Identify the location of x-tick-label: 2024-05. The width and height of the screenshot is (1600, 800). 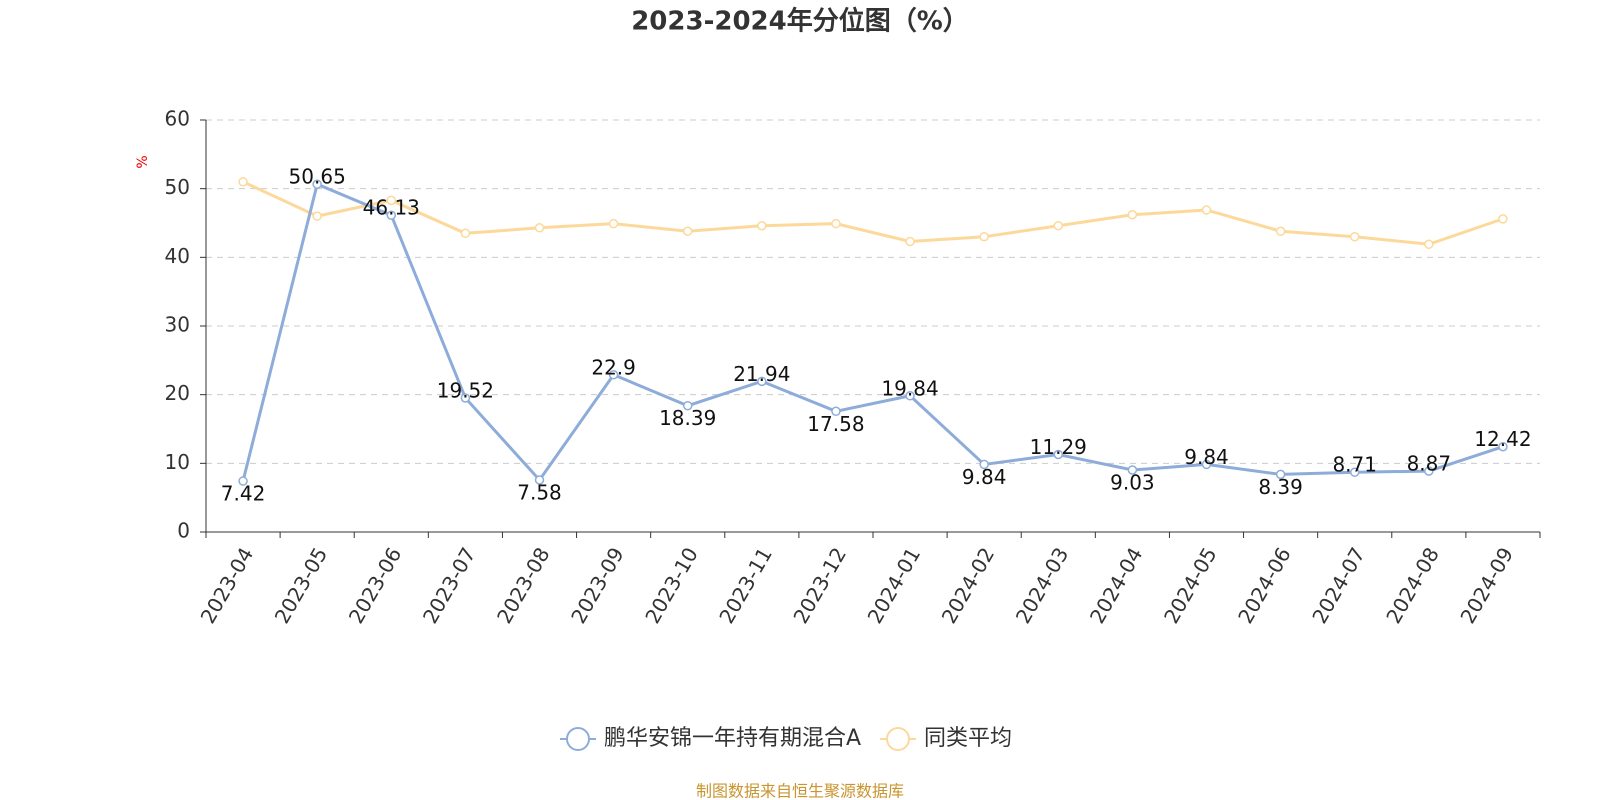
(1190, 585).